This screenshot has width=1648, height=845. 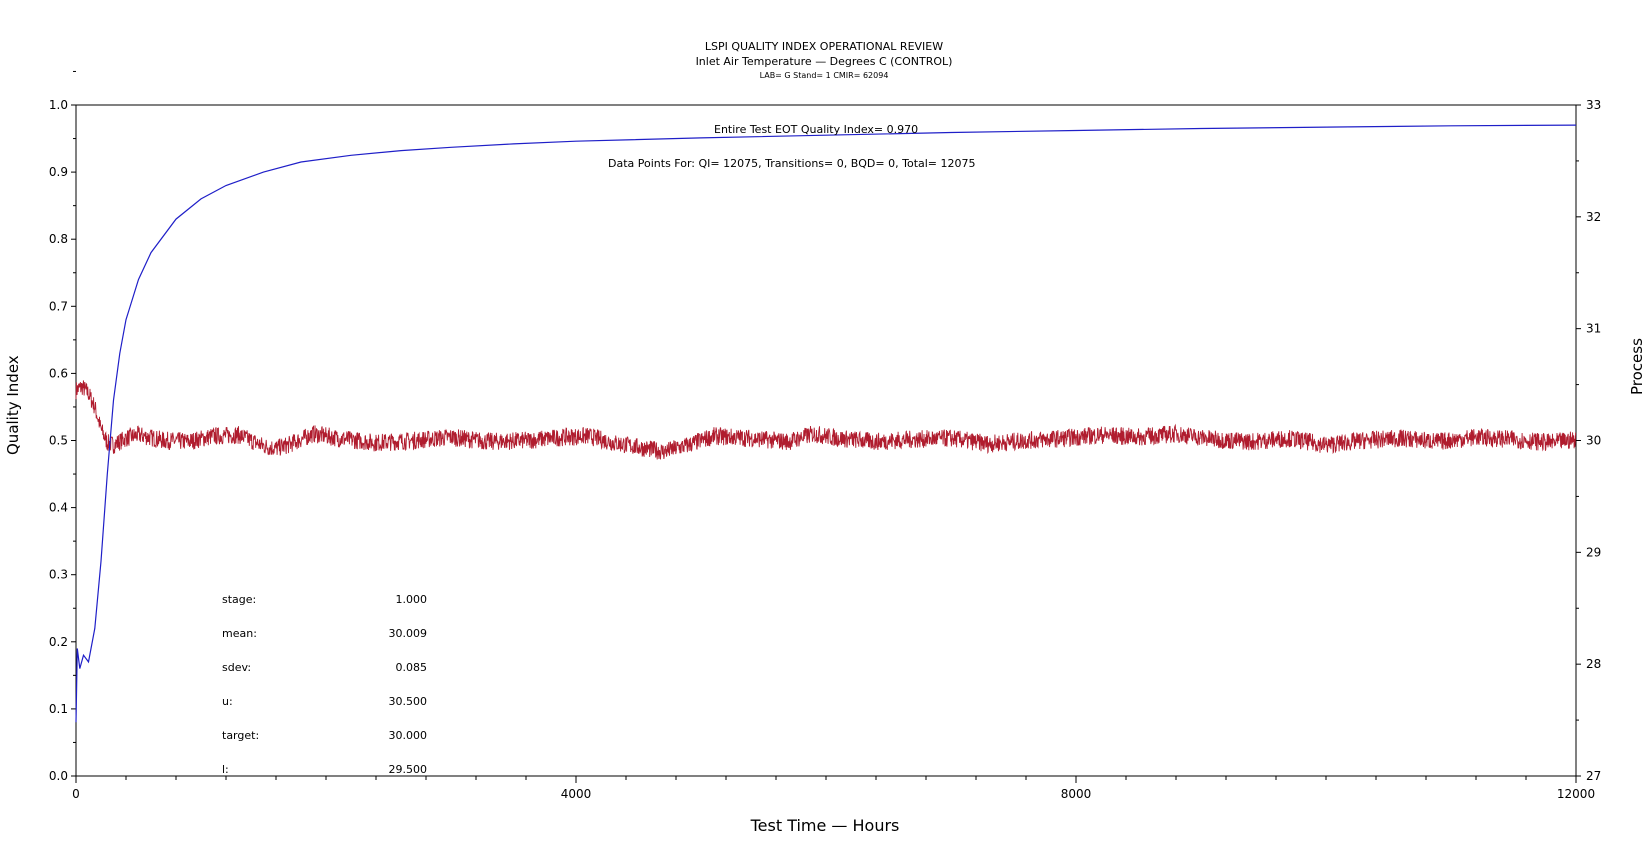 I want to click on x-tick-label: 4000, so click(x=576, y=794).